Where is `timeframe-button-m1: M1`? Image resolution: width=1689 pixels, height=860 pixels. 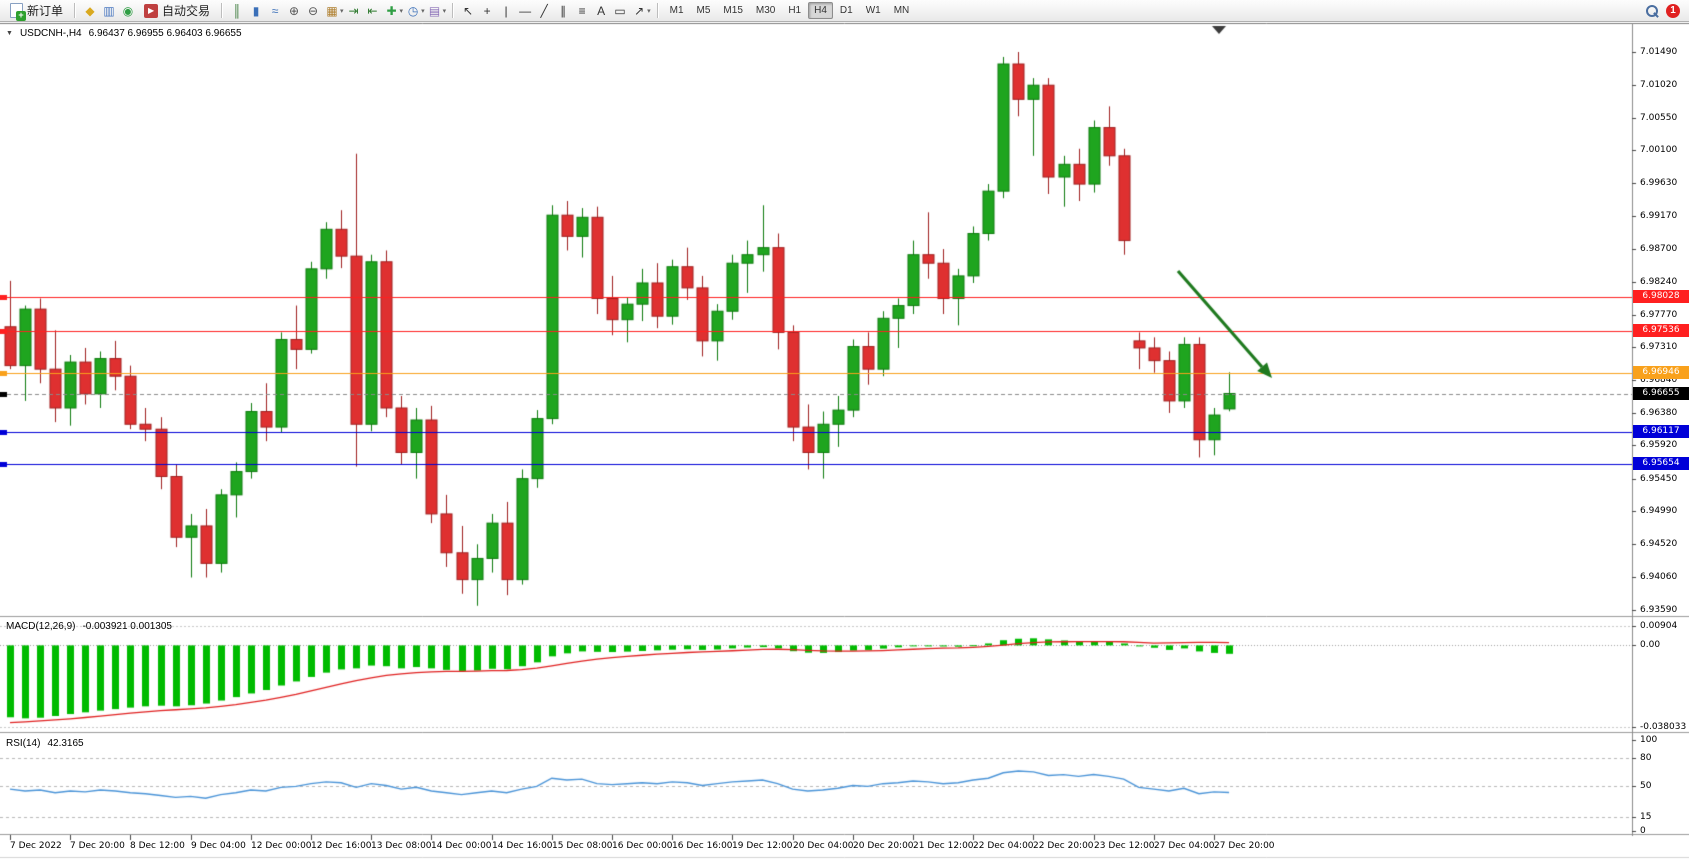 timeframe-button-m1: M1 is located at coordinates (676, 10).